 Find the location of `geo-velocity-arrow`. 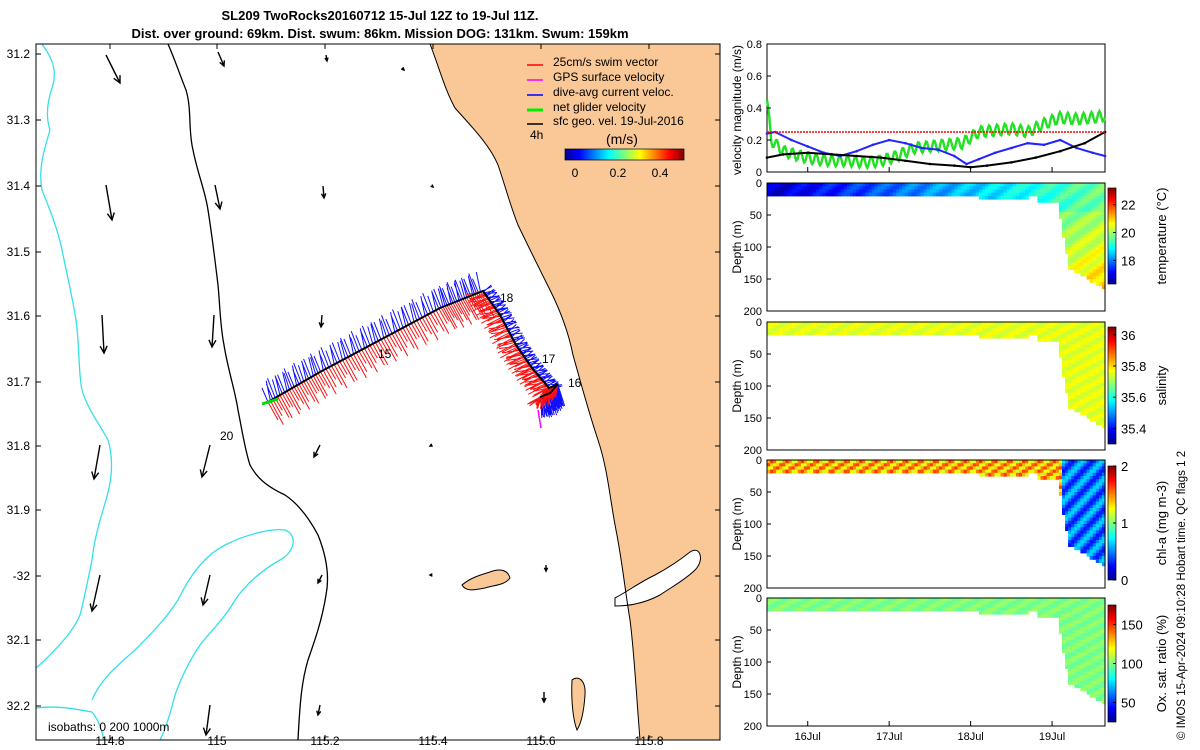

geo-velocity-arrow is located at coordinates (320, 579).